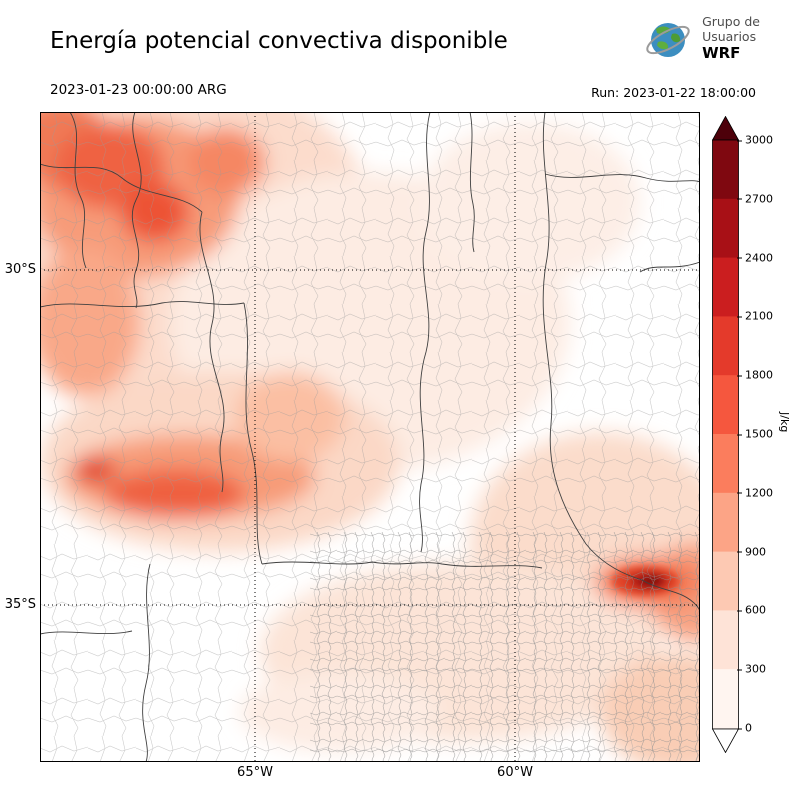 This screenshot has height=800, width=800. I want to click on logo-line-2: Usuarios, so click(729, 36).